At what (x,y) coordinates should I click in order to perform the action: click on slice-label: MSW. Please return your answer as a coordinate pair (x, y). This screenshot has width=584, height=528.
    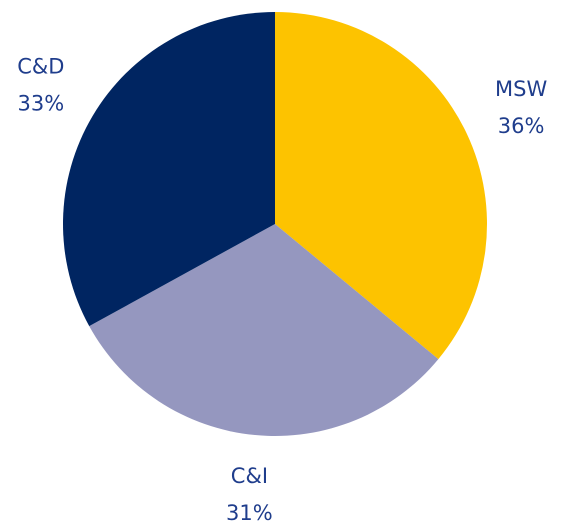
    Looking at the image, I should click on (521, 89).